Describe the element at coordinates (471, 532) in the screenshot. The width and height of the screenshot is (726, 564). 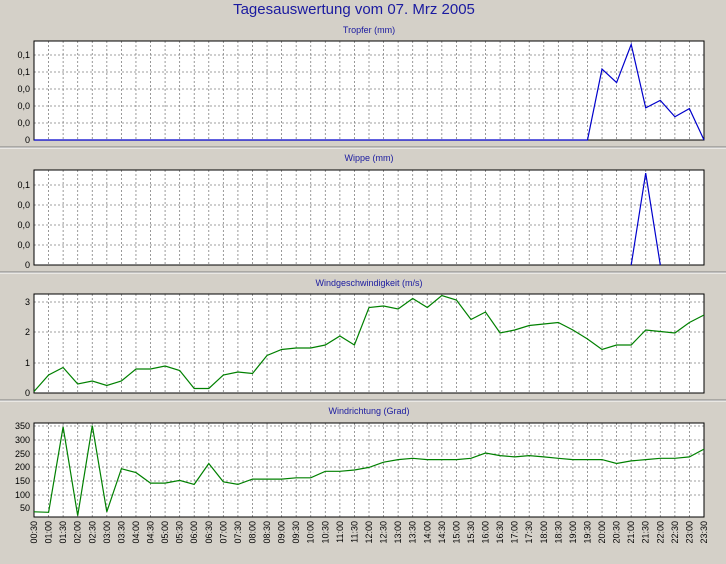
I see `windrichtung-x-tick-label: 15:30` at that location.